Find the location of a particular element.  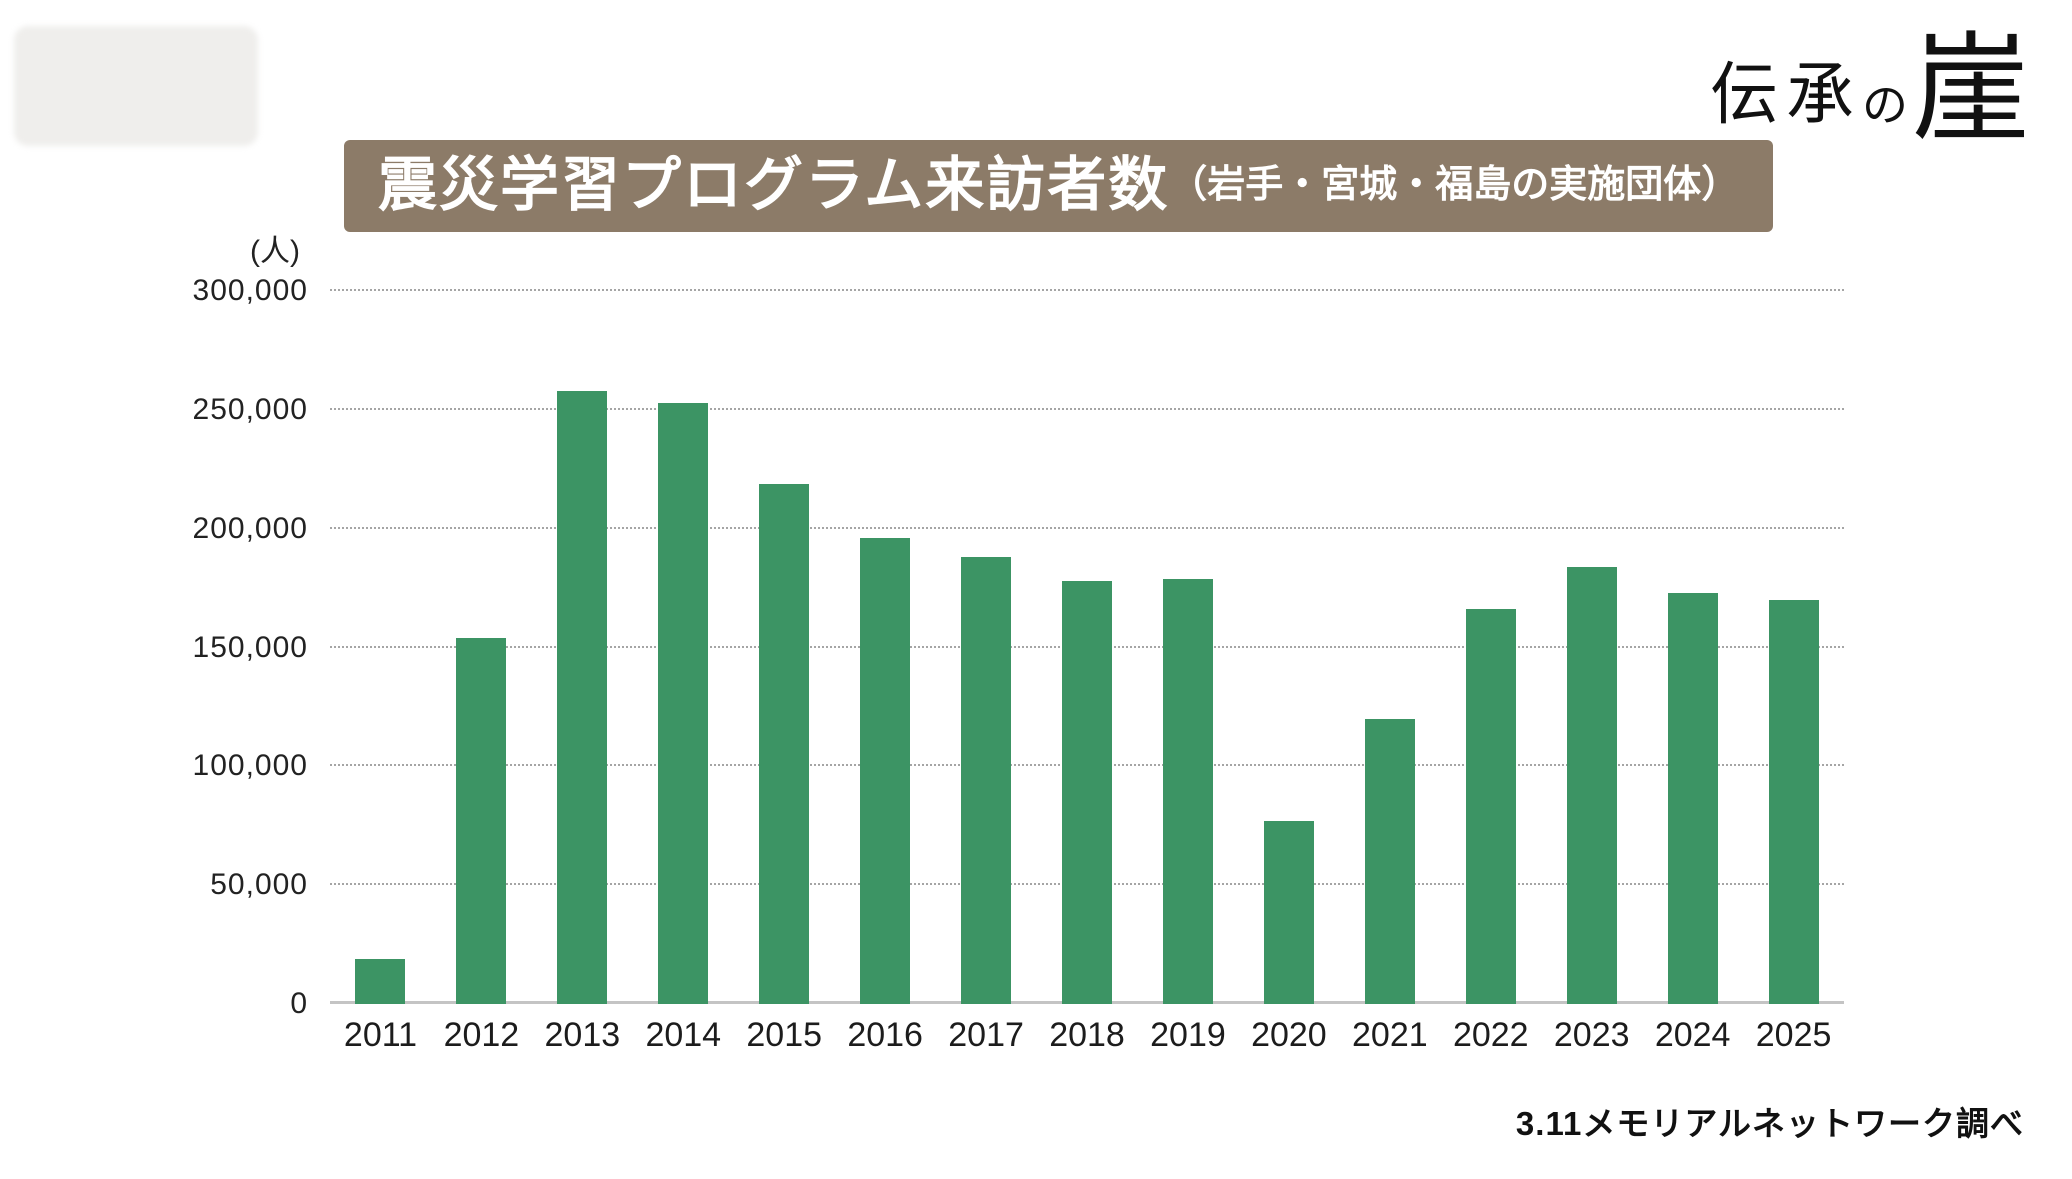

bar-2021 is located at coordinates (1389, 861).